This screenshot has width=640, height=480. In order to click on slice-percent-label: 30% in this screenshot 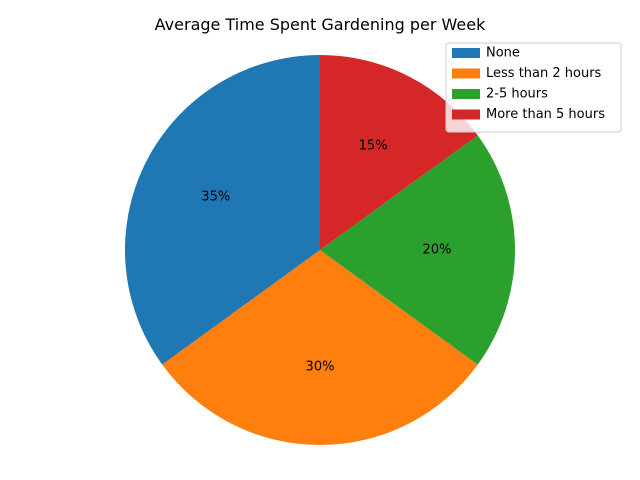, I will do `click(320, 367)`.